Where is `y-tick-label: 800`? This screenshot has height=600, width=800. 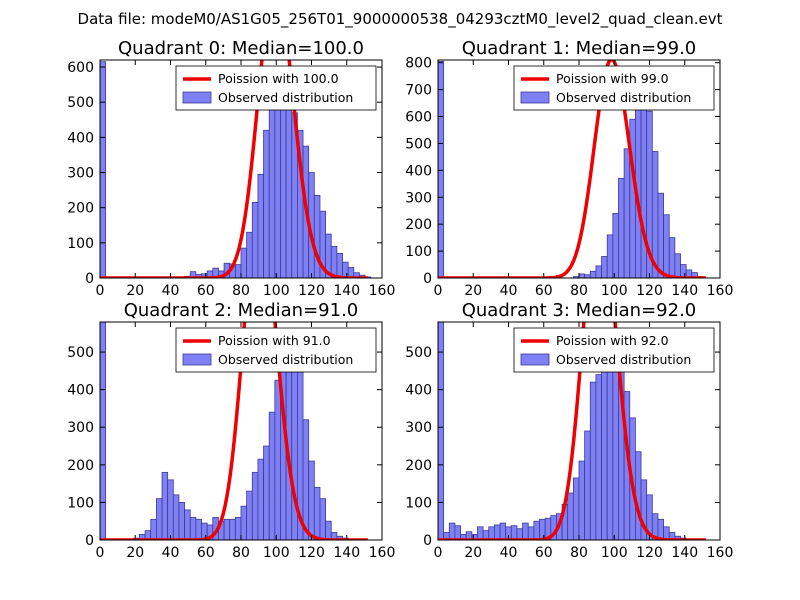
y-tick-label: 800 is located at coordinates (418, 64).